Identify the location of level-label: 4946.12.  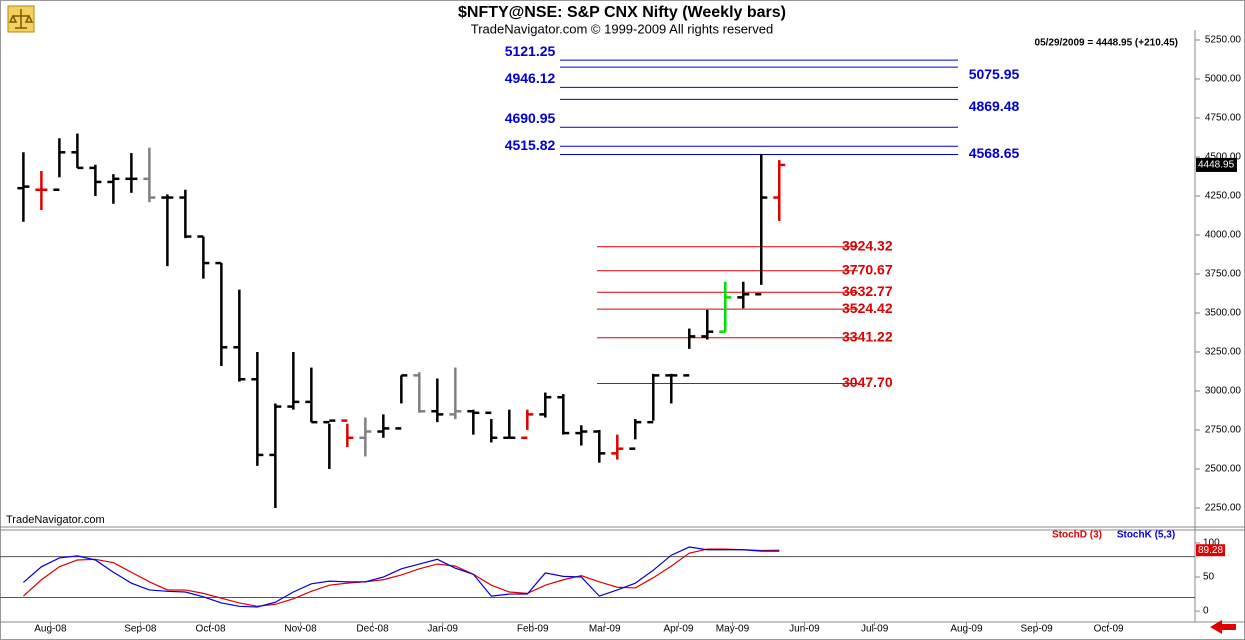
(530, 78).